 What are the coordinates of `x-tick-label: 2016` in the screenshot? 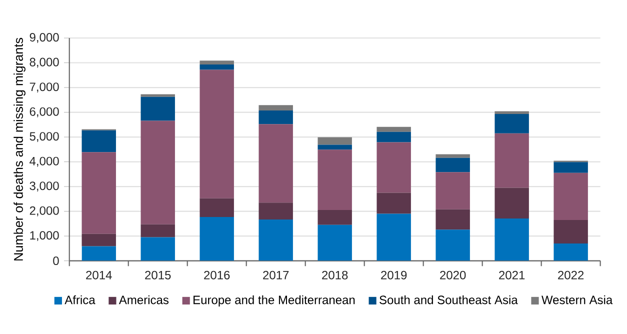 It's located at (217, 275).